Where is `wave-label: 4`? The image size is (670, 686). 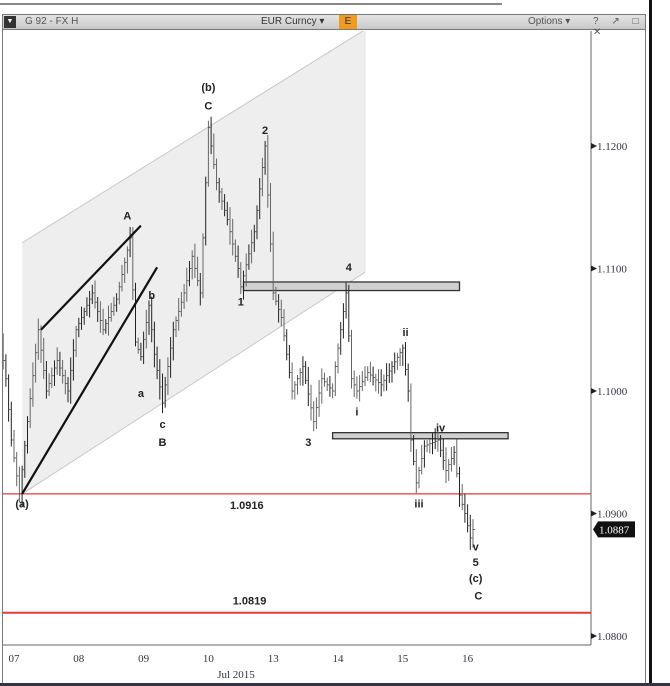
wave-label: 4 is located at coordinates (349, 268).